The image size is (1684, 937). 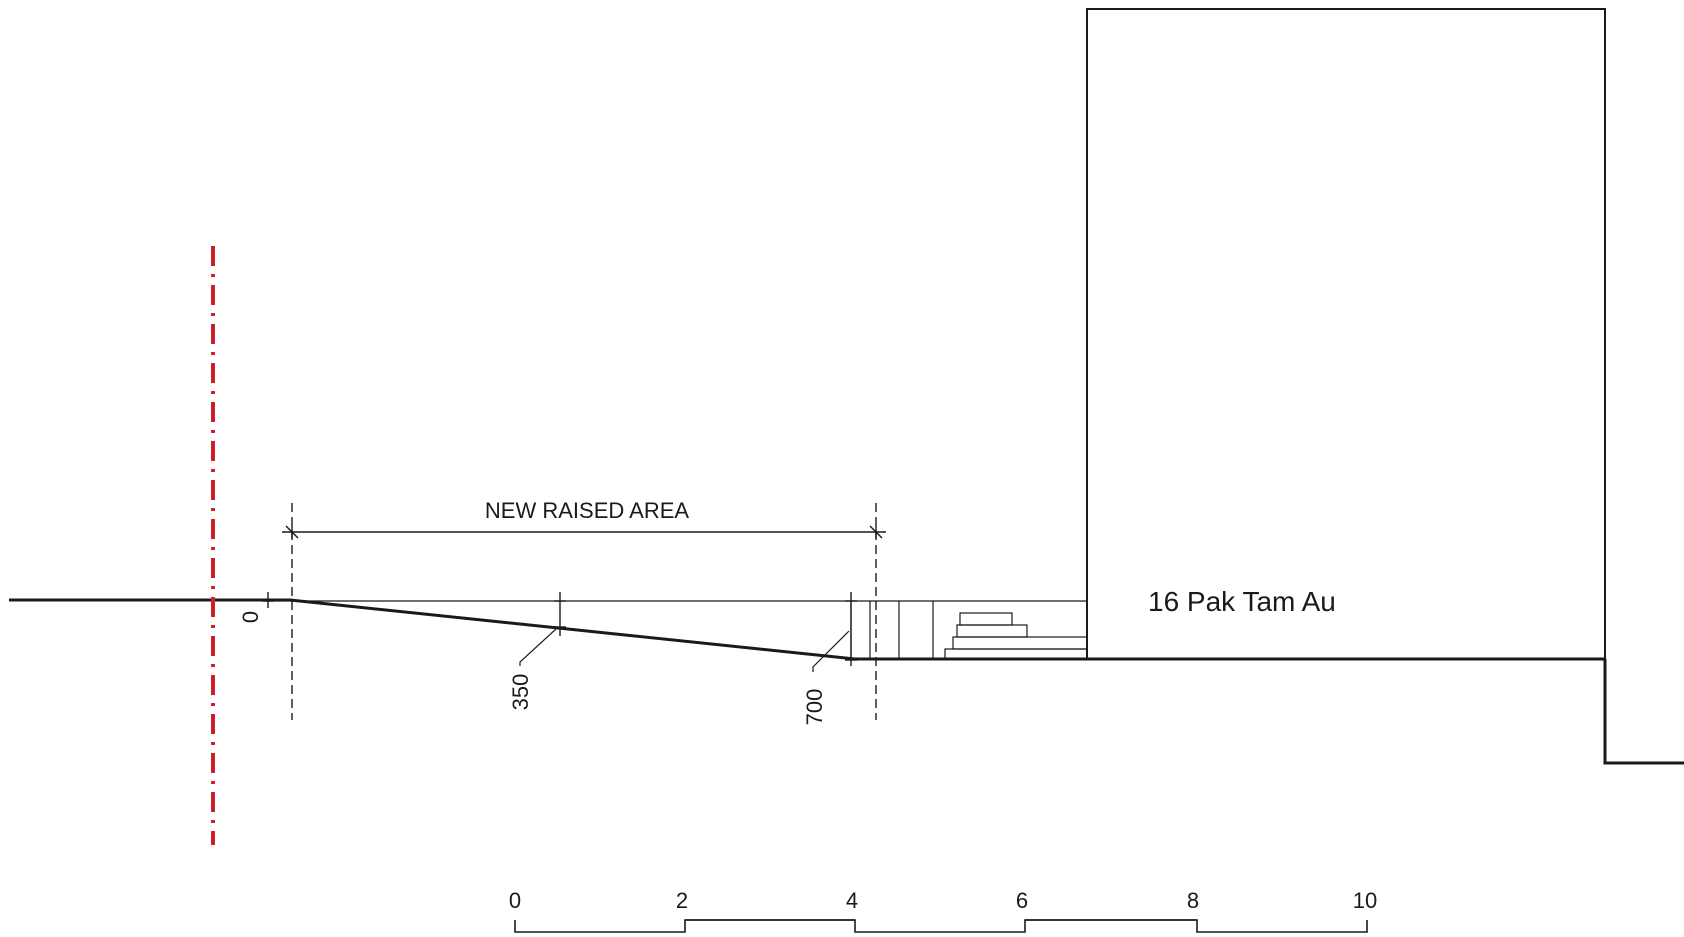 I want to click on level-label-700: 700, so click(x=814, y=707).